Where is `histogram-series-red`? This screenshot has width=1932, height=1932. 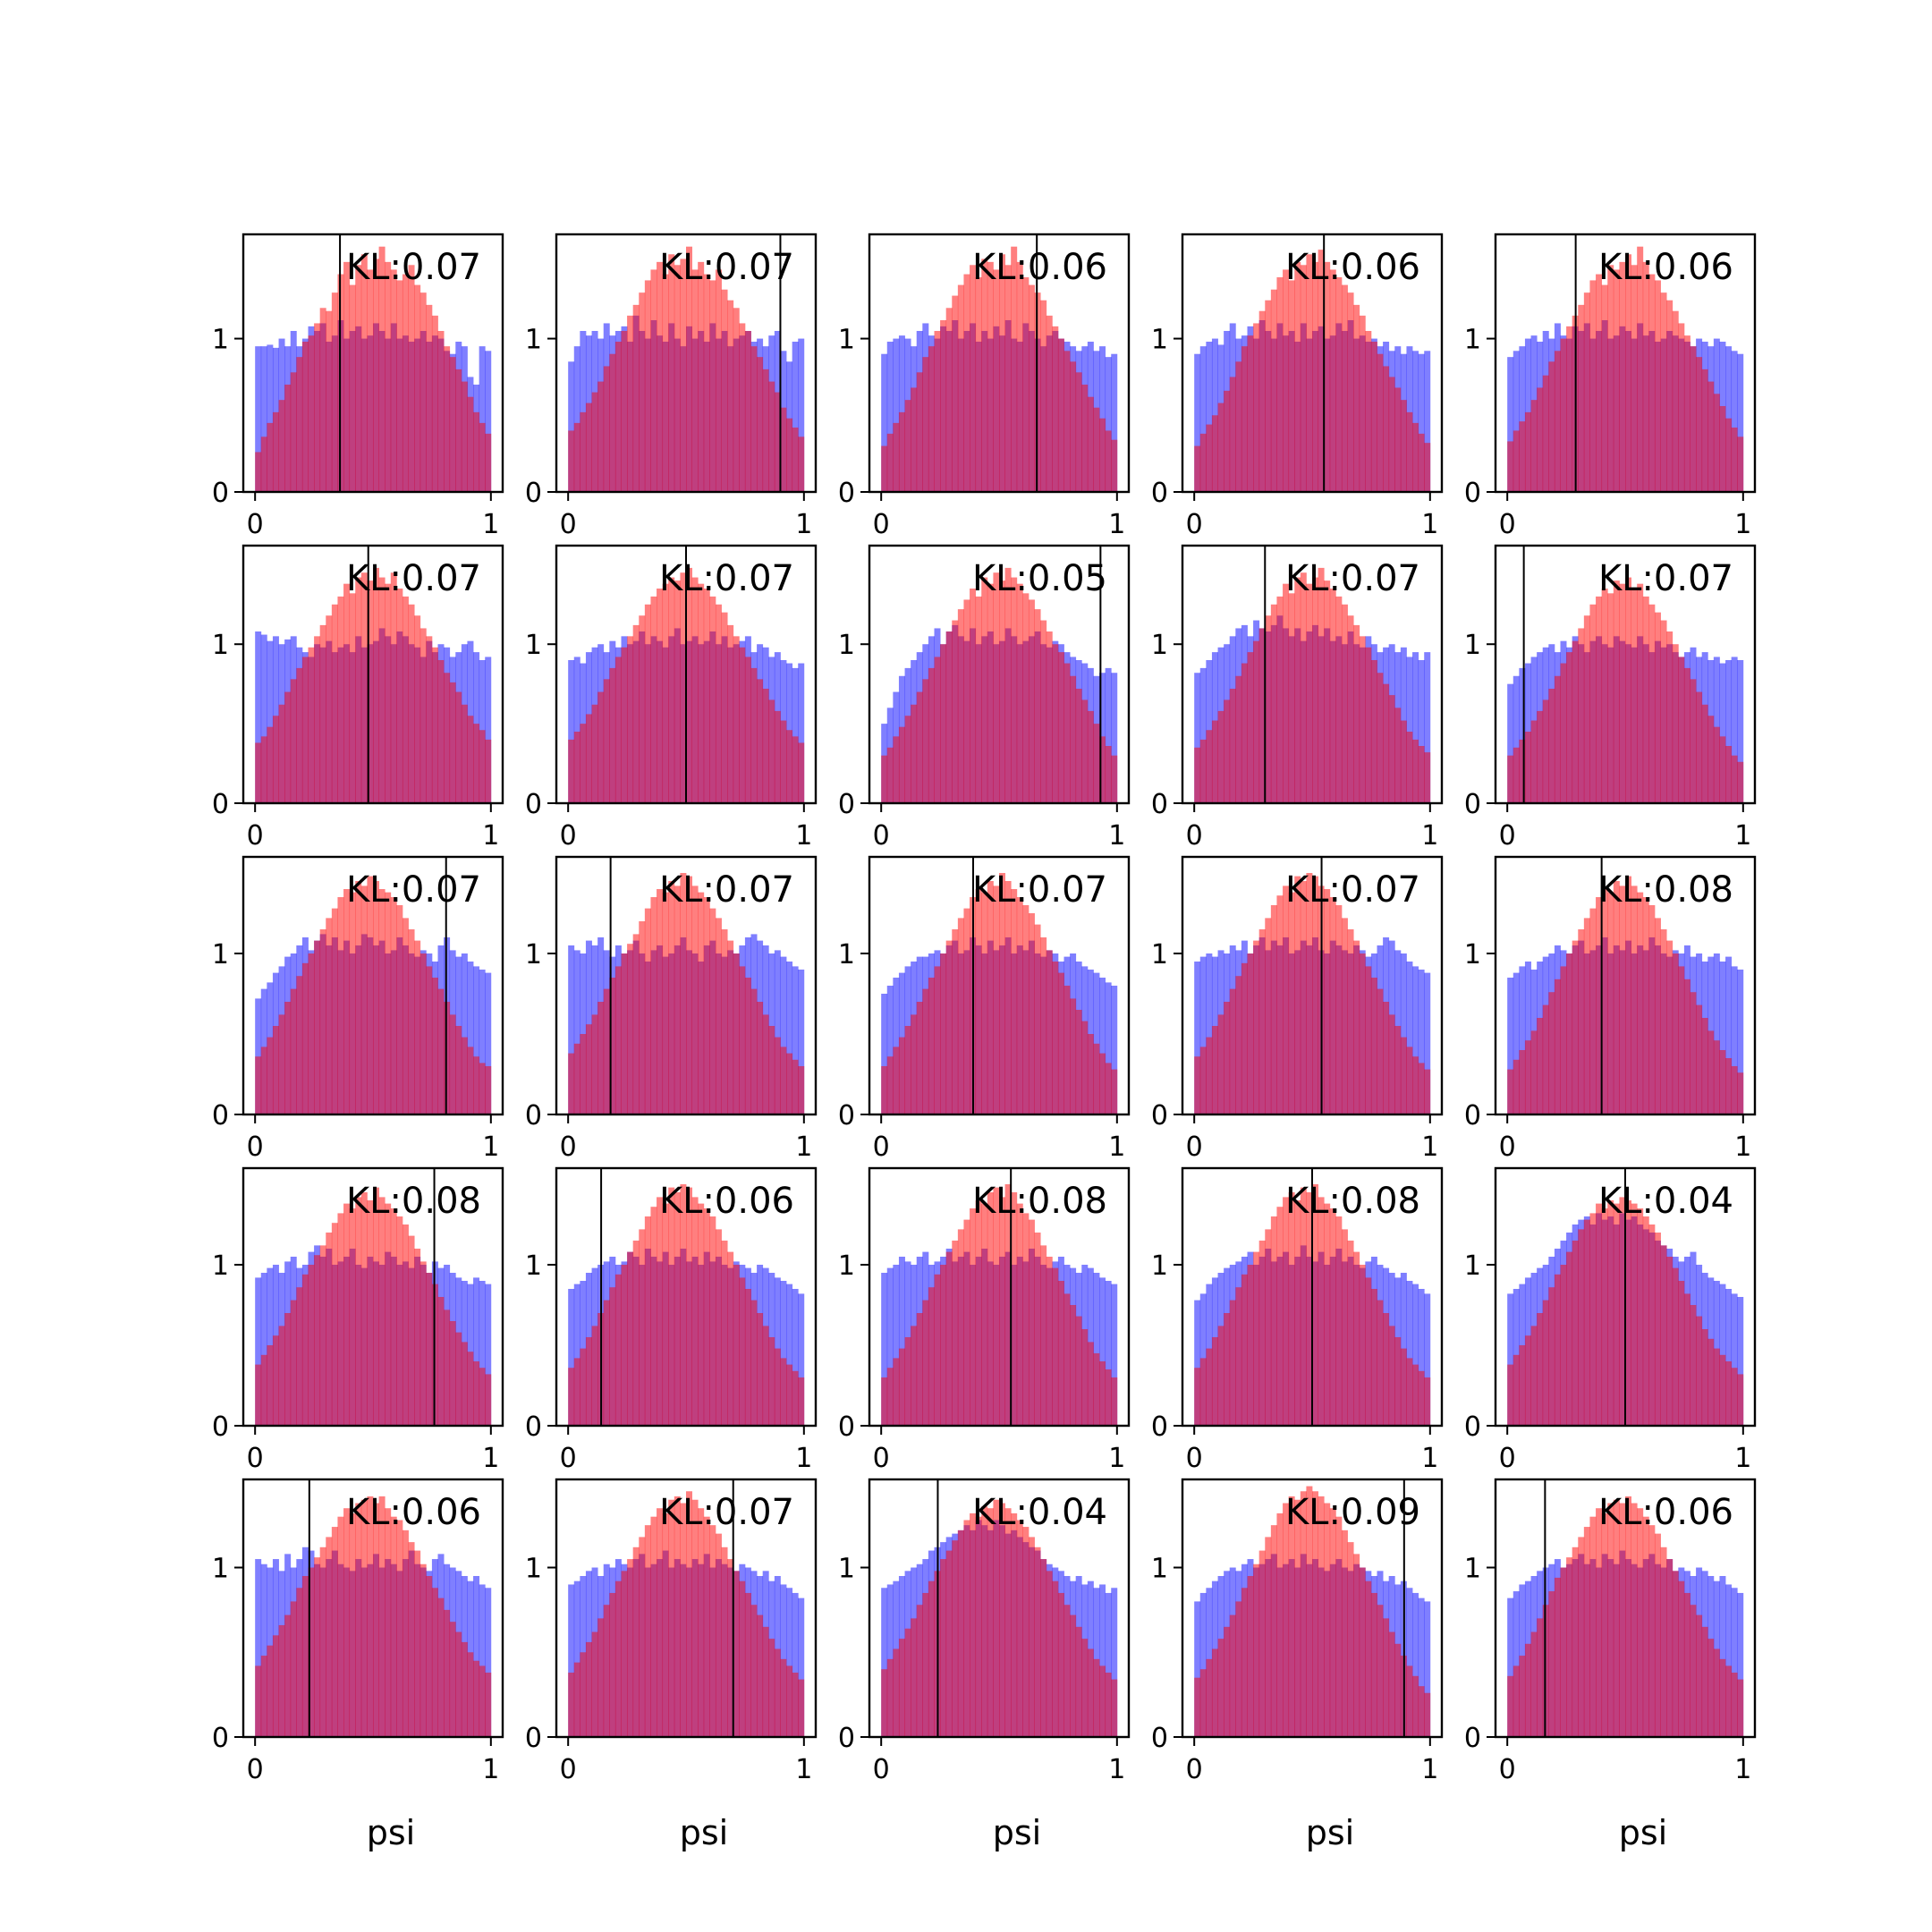
histogram-series-red is located at coordinates (373, 1306).